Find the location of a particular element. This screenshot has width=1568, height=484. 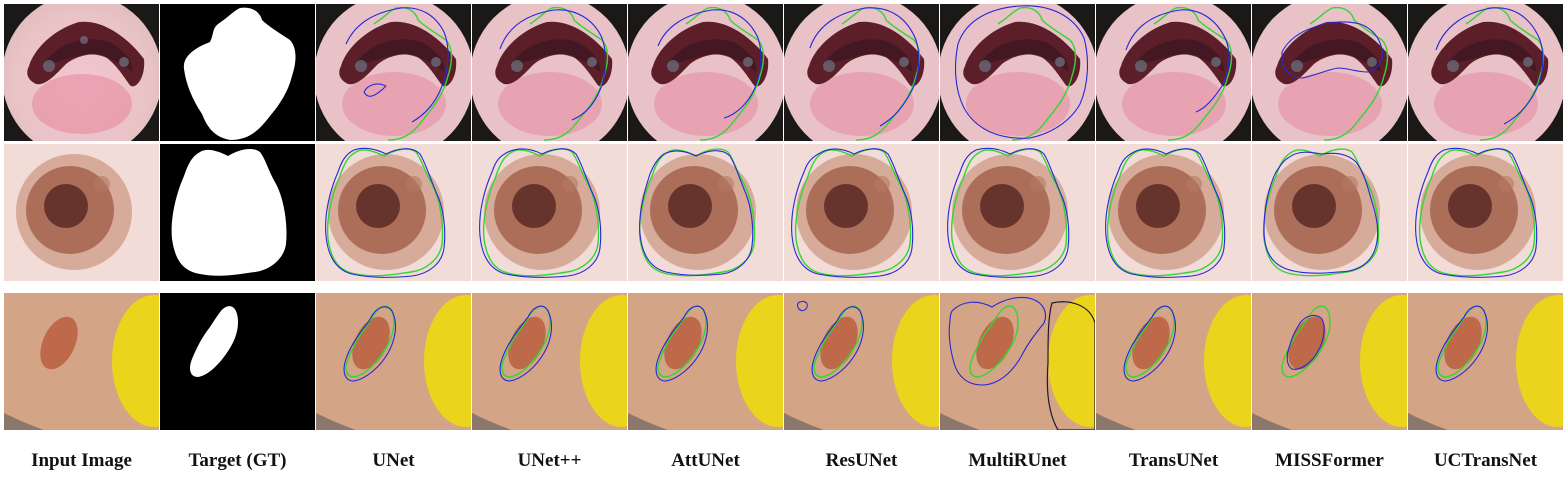

tile-row2-unet is located at coordinates (393, 212).